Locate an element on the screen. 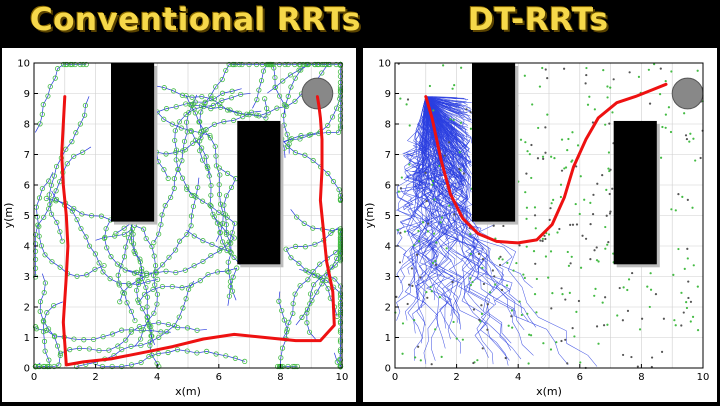 Image resolution: width=720 pixels, height=406 pixels. x-tick-label: 4 is located at coordinates (157, 377).